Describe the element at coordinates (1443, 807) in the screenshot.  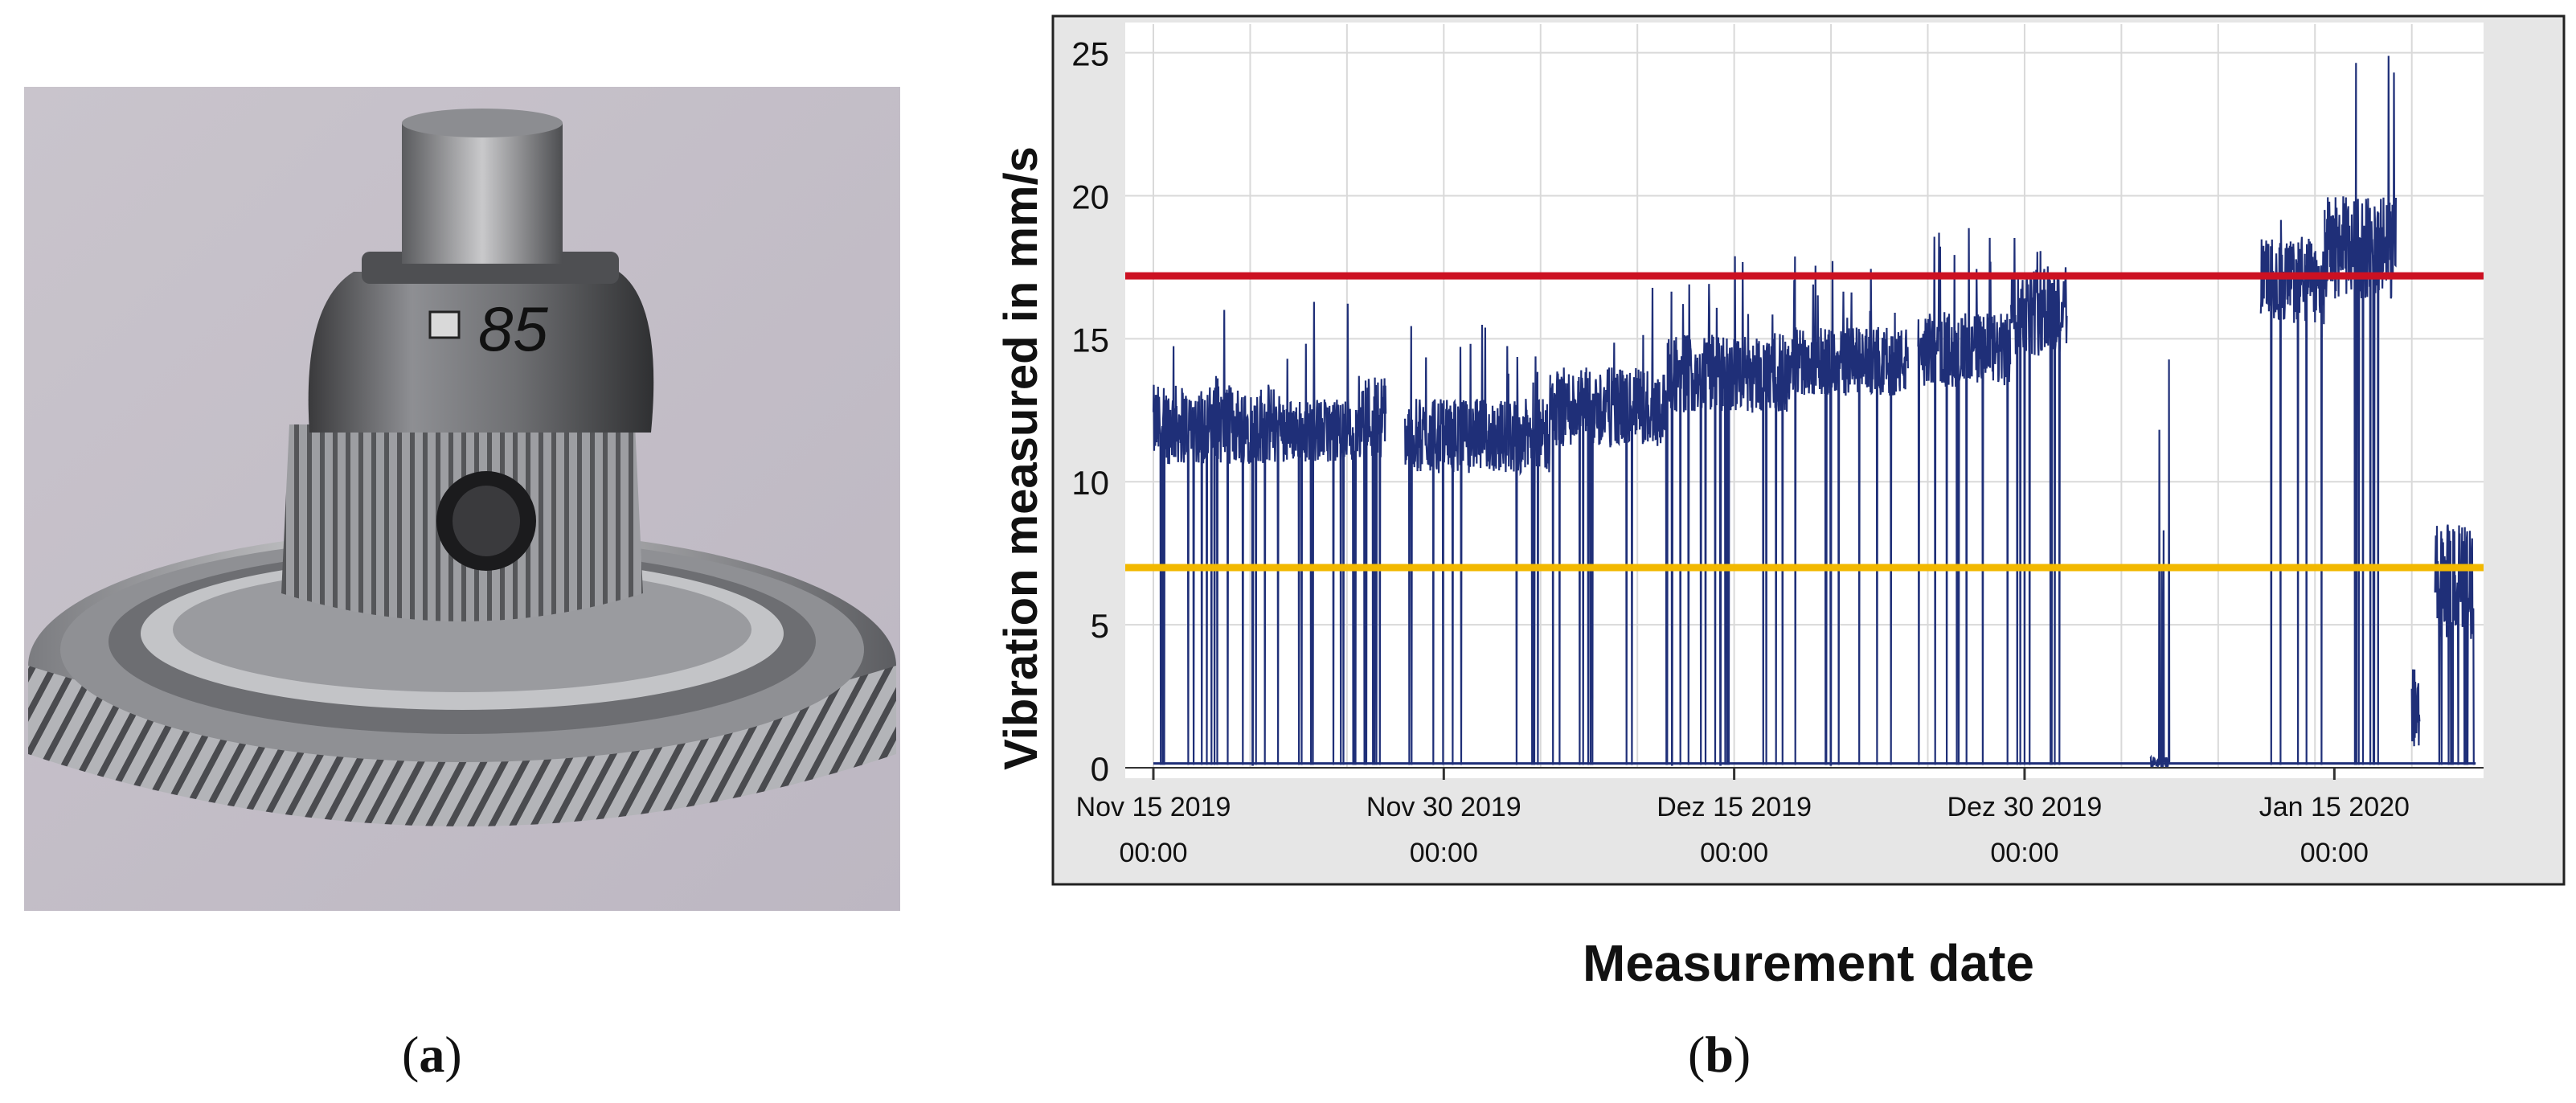
I see `x-tick-date: Nov 30 2019` at that location.